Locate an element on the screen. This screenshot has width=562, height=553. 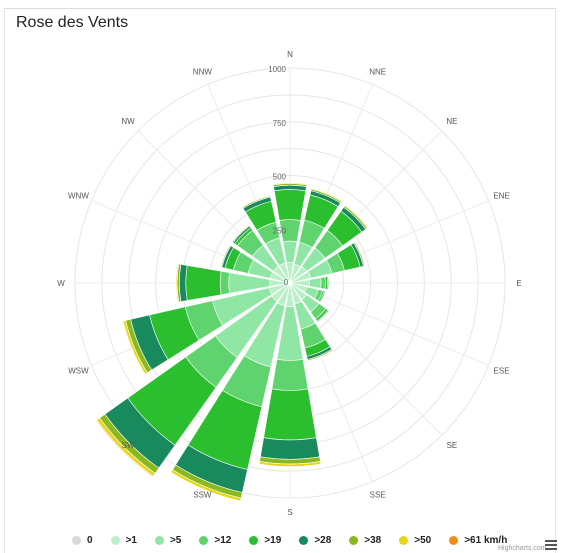
direction-label-e: E is located at coordinates (518, 283).